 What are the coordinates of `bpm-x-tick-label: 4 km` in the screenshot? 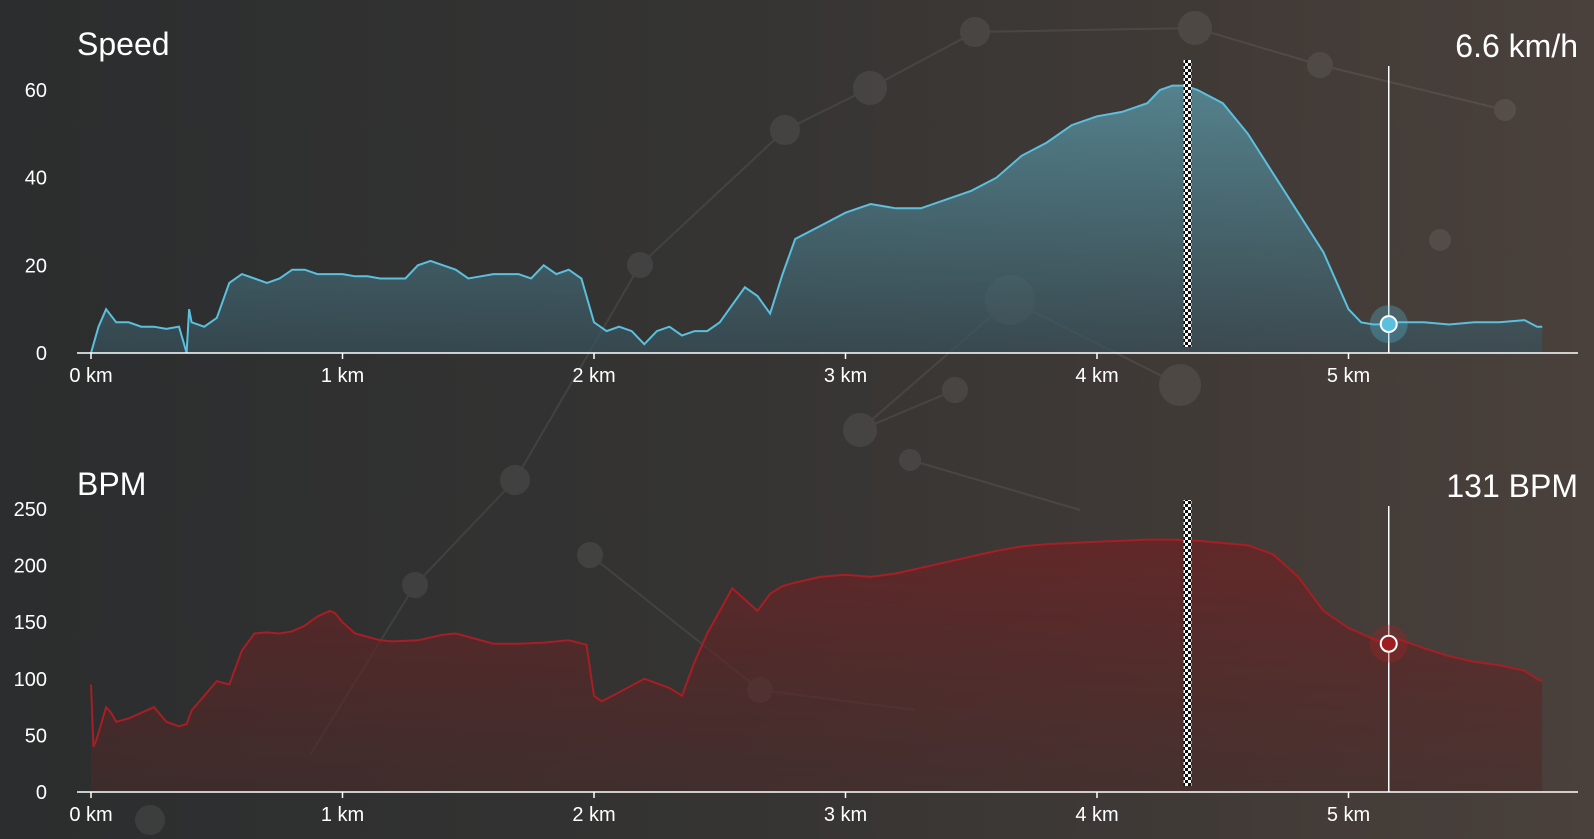 It's located at (1096, 815).